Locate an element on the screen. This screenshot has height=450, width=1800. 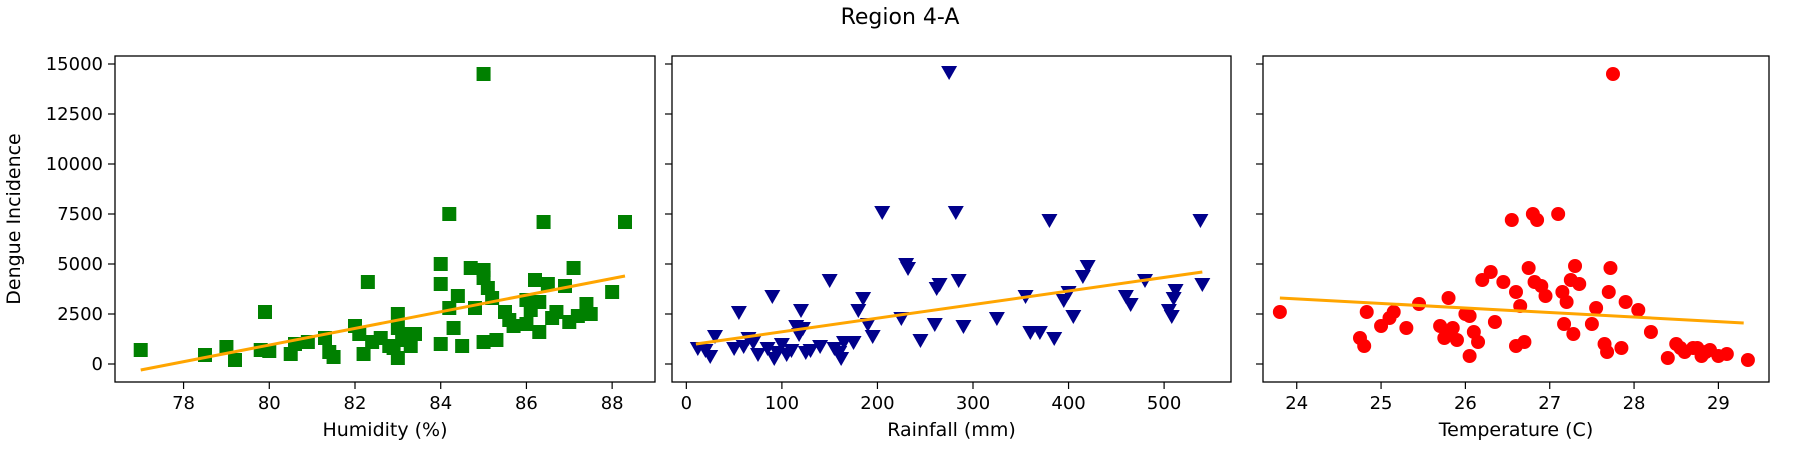
x-tick-label: 86 is located at coordinates (526, 403).